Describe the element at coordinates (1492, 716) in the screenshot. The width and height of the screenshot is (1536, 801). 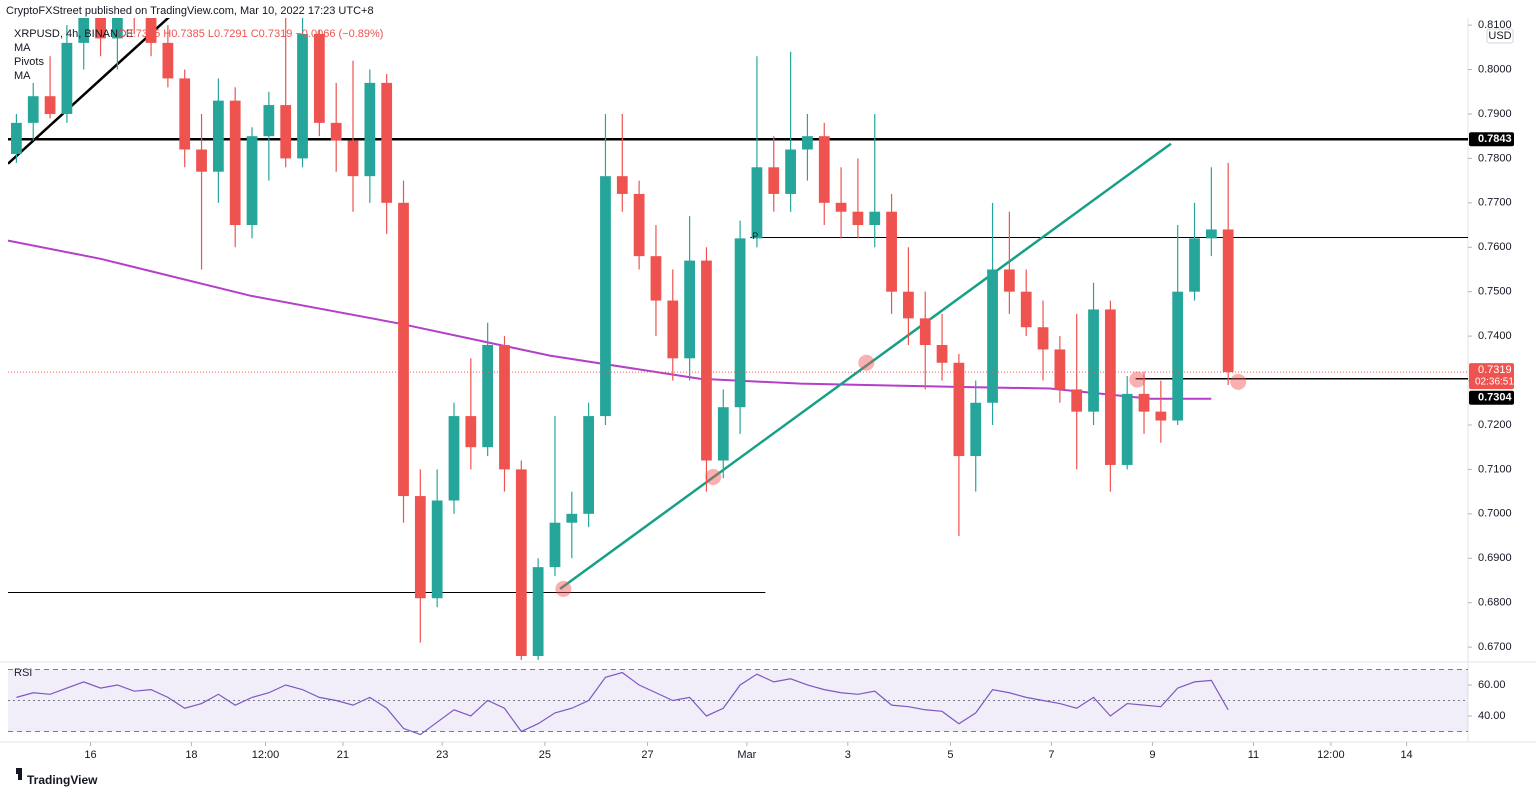
I see `rsi-tick-label: 40.00` at that location.